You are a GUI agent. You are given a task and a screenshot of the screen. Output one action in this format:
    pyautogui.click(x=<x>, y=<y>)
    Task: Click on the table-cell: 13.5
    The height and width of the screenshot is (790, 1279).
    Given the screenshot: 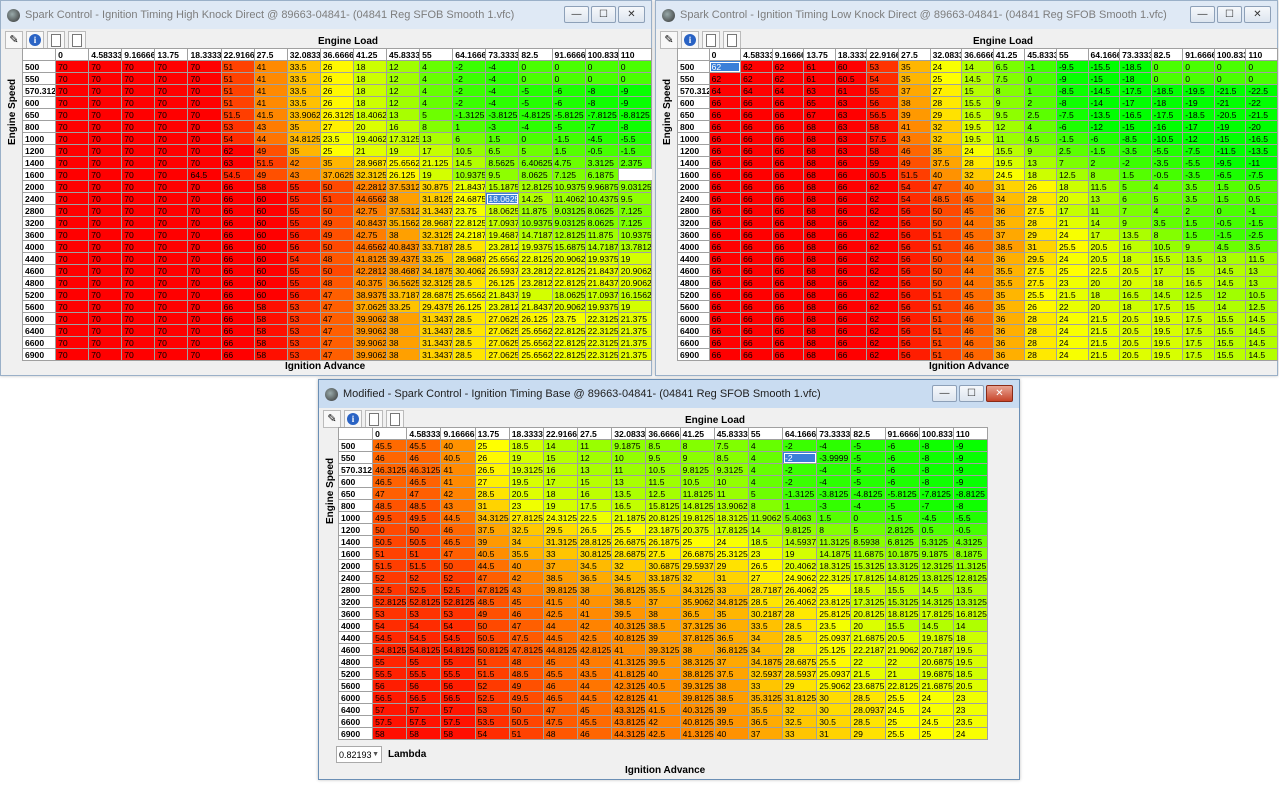 What is the action you would take?
    pyautogui.click(x=629, y=493)
    